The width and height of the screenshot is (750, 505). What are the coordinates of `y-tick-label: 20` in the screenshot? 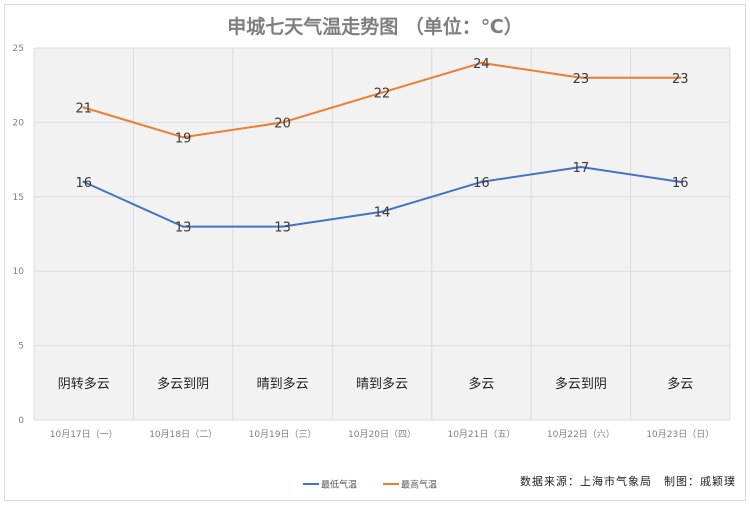 It's located at (19, 123).